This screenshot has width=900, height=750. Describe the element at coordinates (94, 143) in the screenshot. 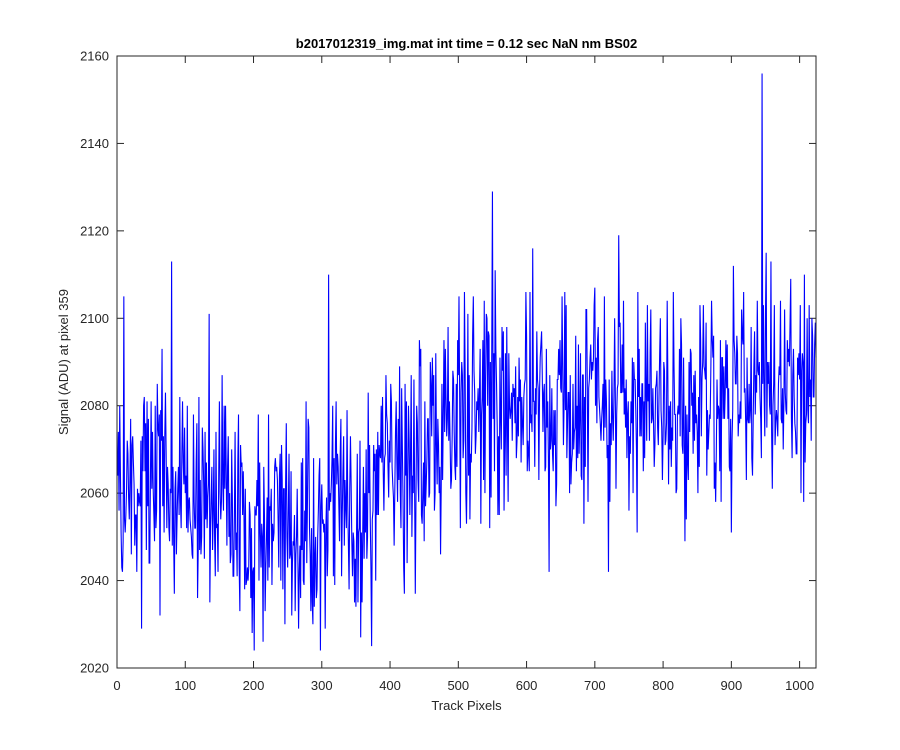

I see `y-tick-label-2140: 2140` at that location.